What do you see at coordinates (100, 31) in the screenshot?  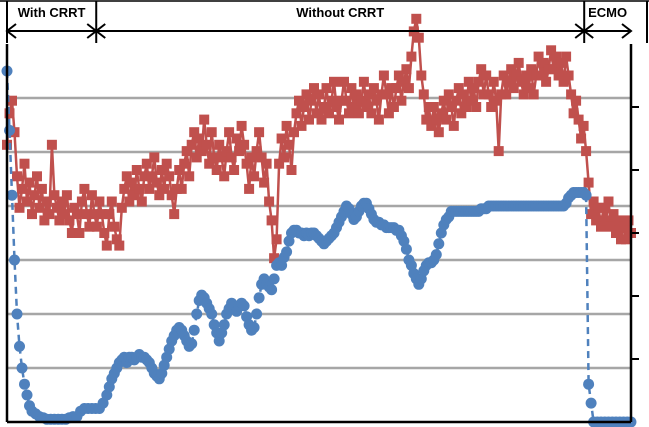 I see `phase-2-left-arrow` at bounding box center [100, 31].